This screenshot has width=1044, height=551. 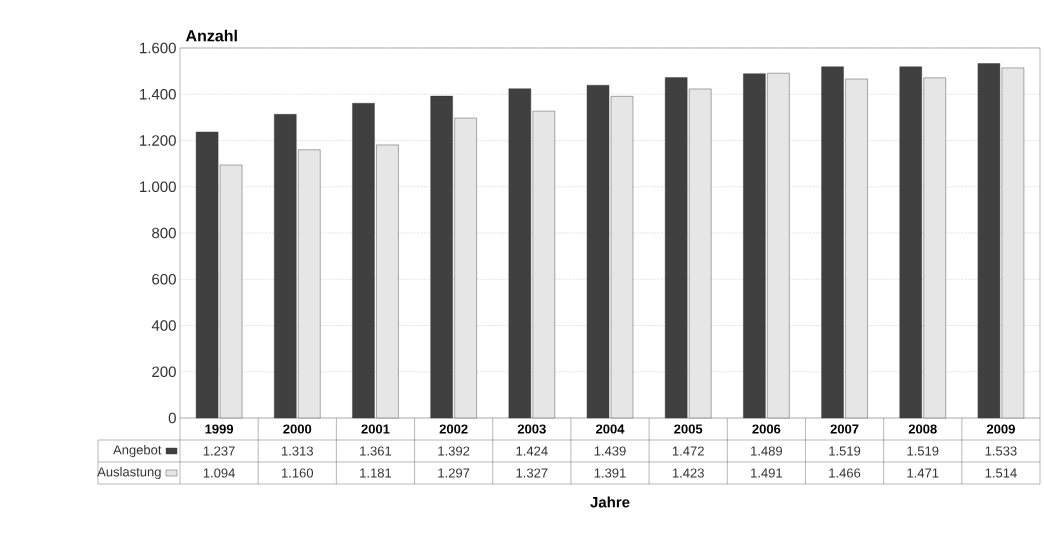 I want to click on x-axis-title: Jahre, so click(x=610, y=502).